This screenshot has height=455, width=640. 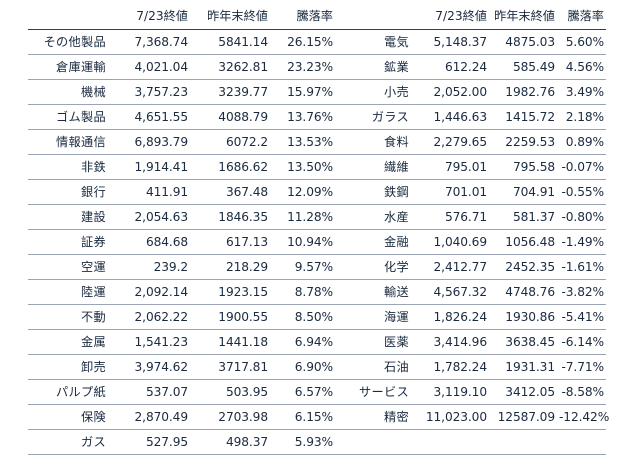 What do you see at coordinates (150, 17) in the screenshot?
I see `left-current-header: 7/23終値` at bounding box center [150, 17].